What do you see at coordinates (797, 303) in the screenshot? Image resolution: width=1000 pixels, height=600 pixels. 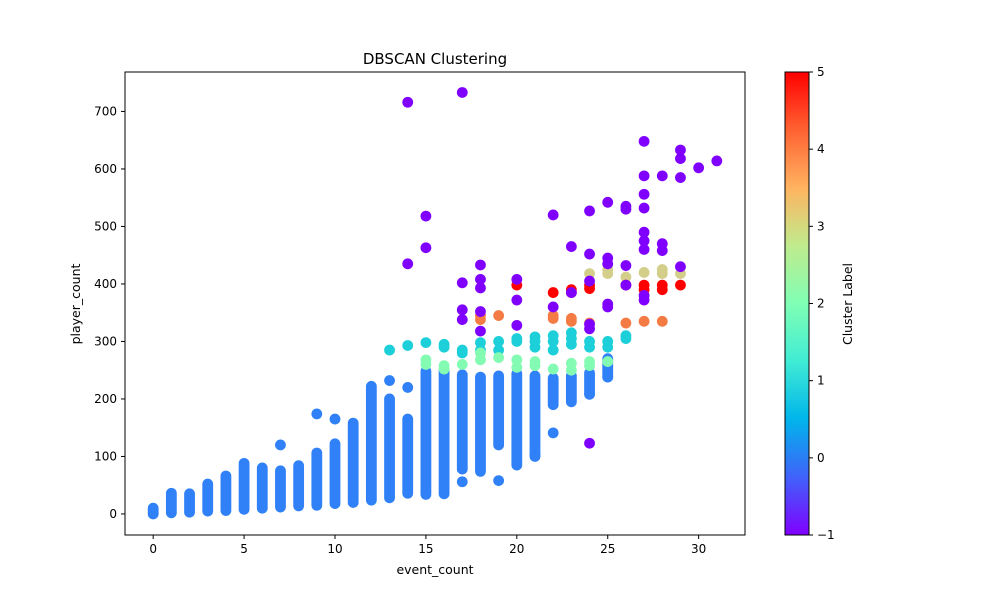 I see `colorbar-gradient` at bounding box center [797, 303].